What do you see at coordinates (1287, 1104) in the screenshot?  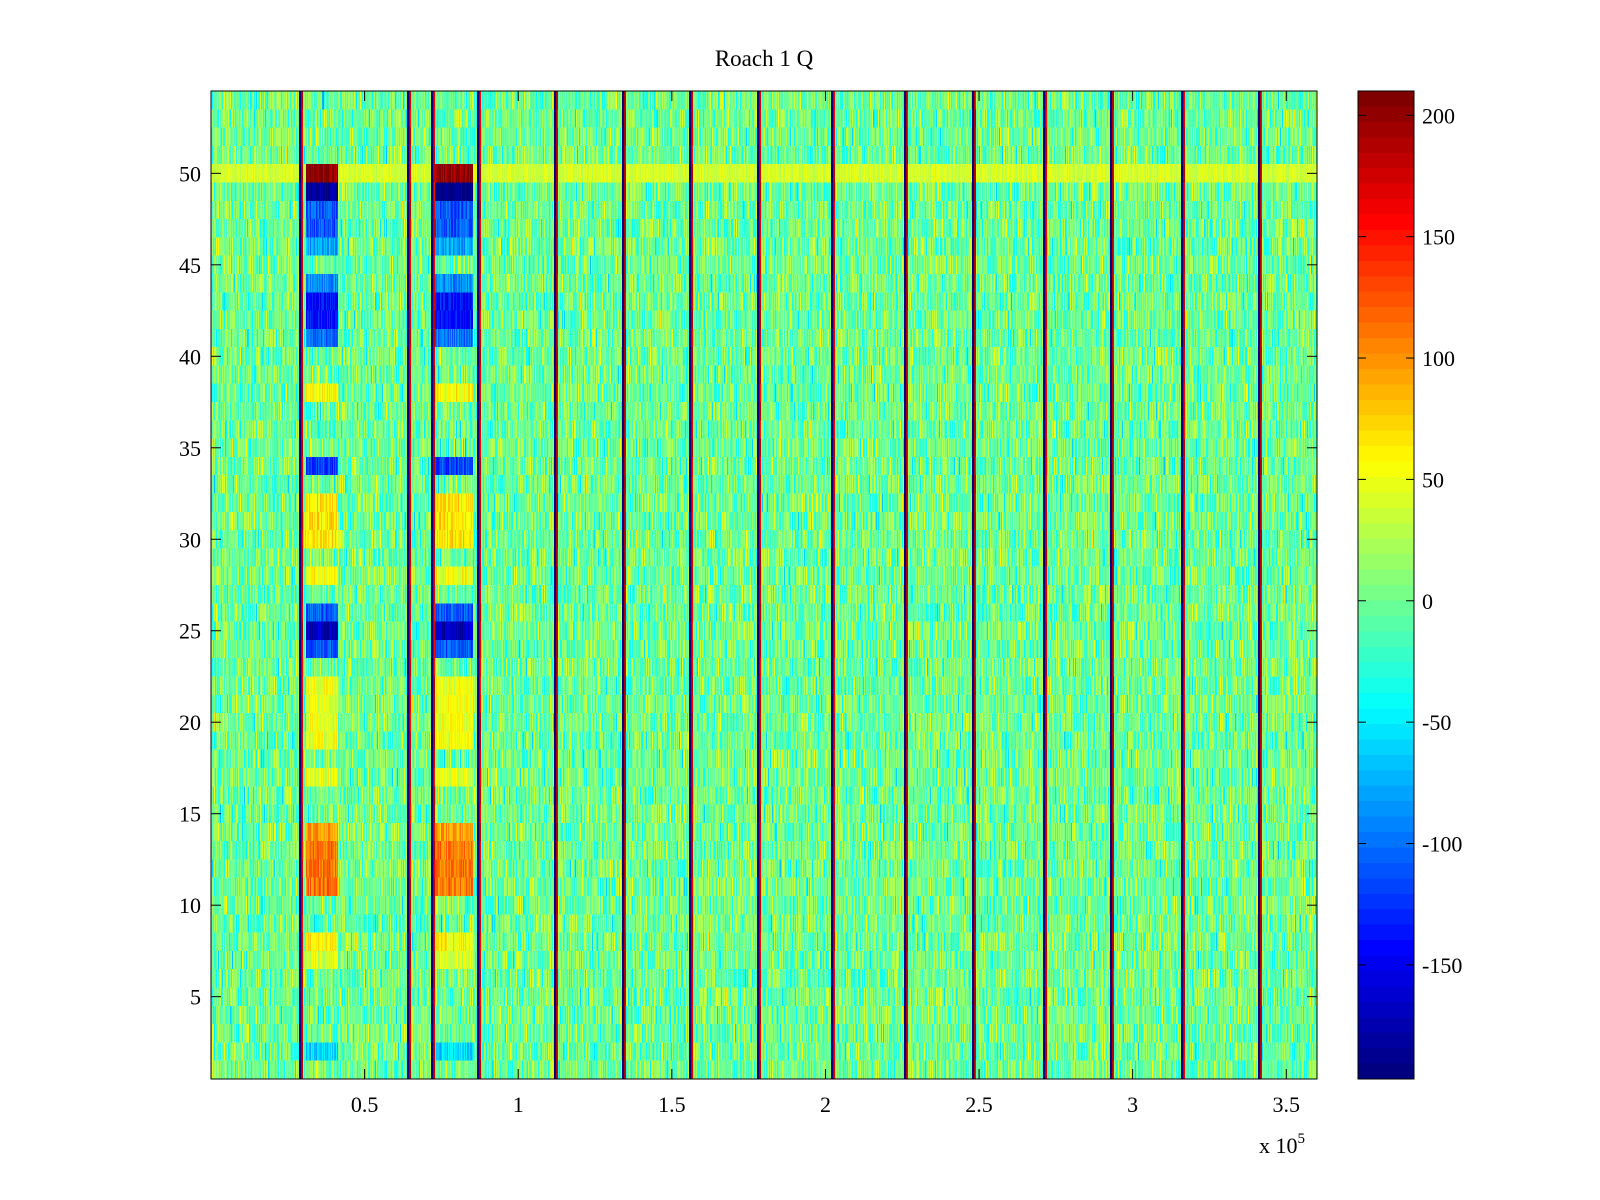 I see `x-tick-label: 3.5` at bounding box center [1287, 1104].